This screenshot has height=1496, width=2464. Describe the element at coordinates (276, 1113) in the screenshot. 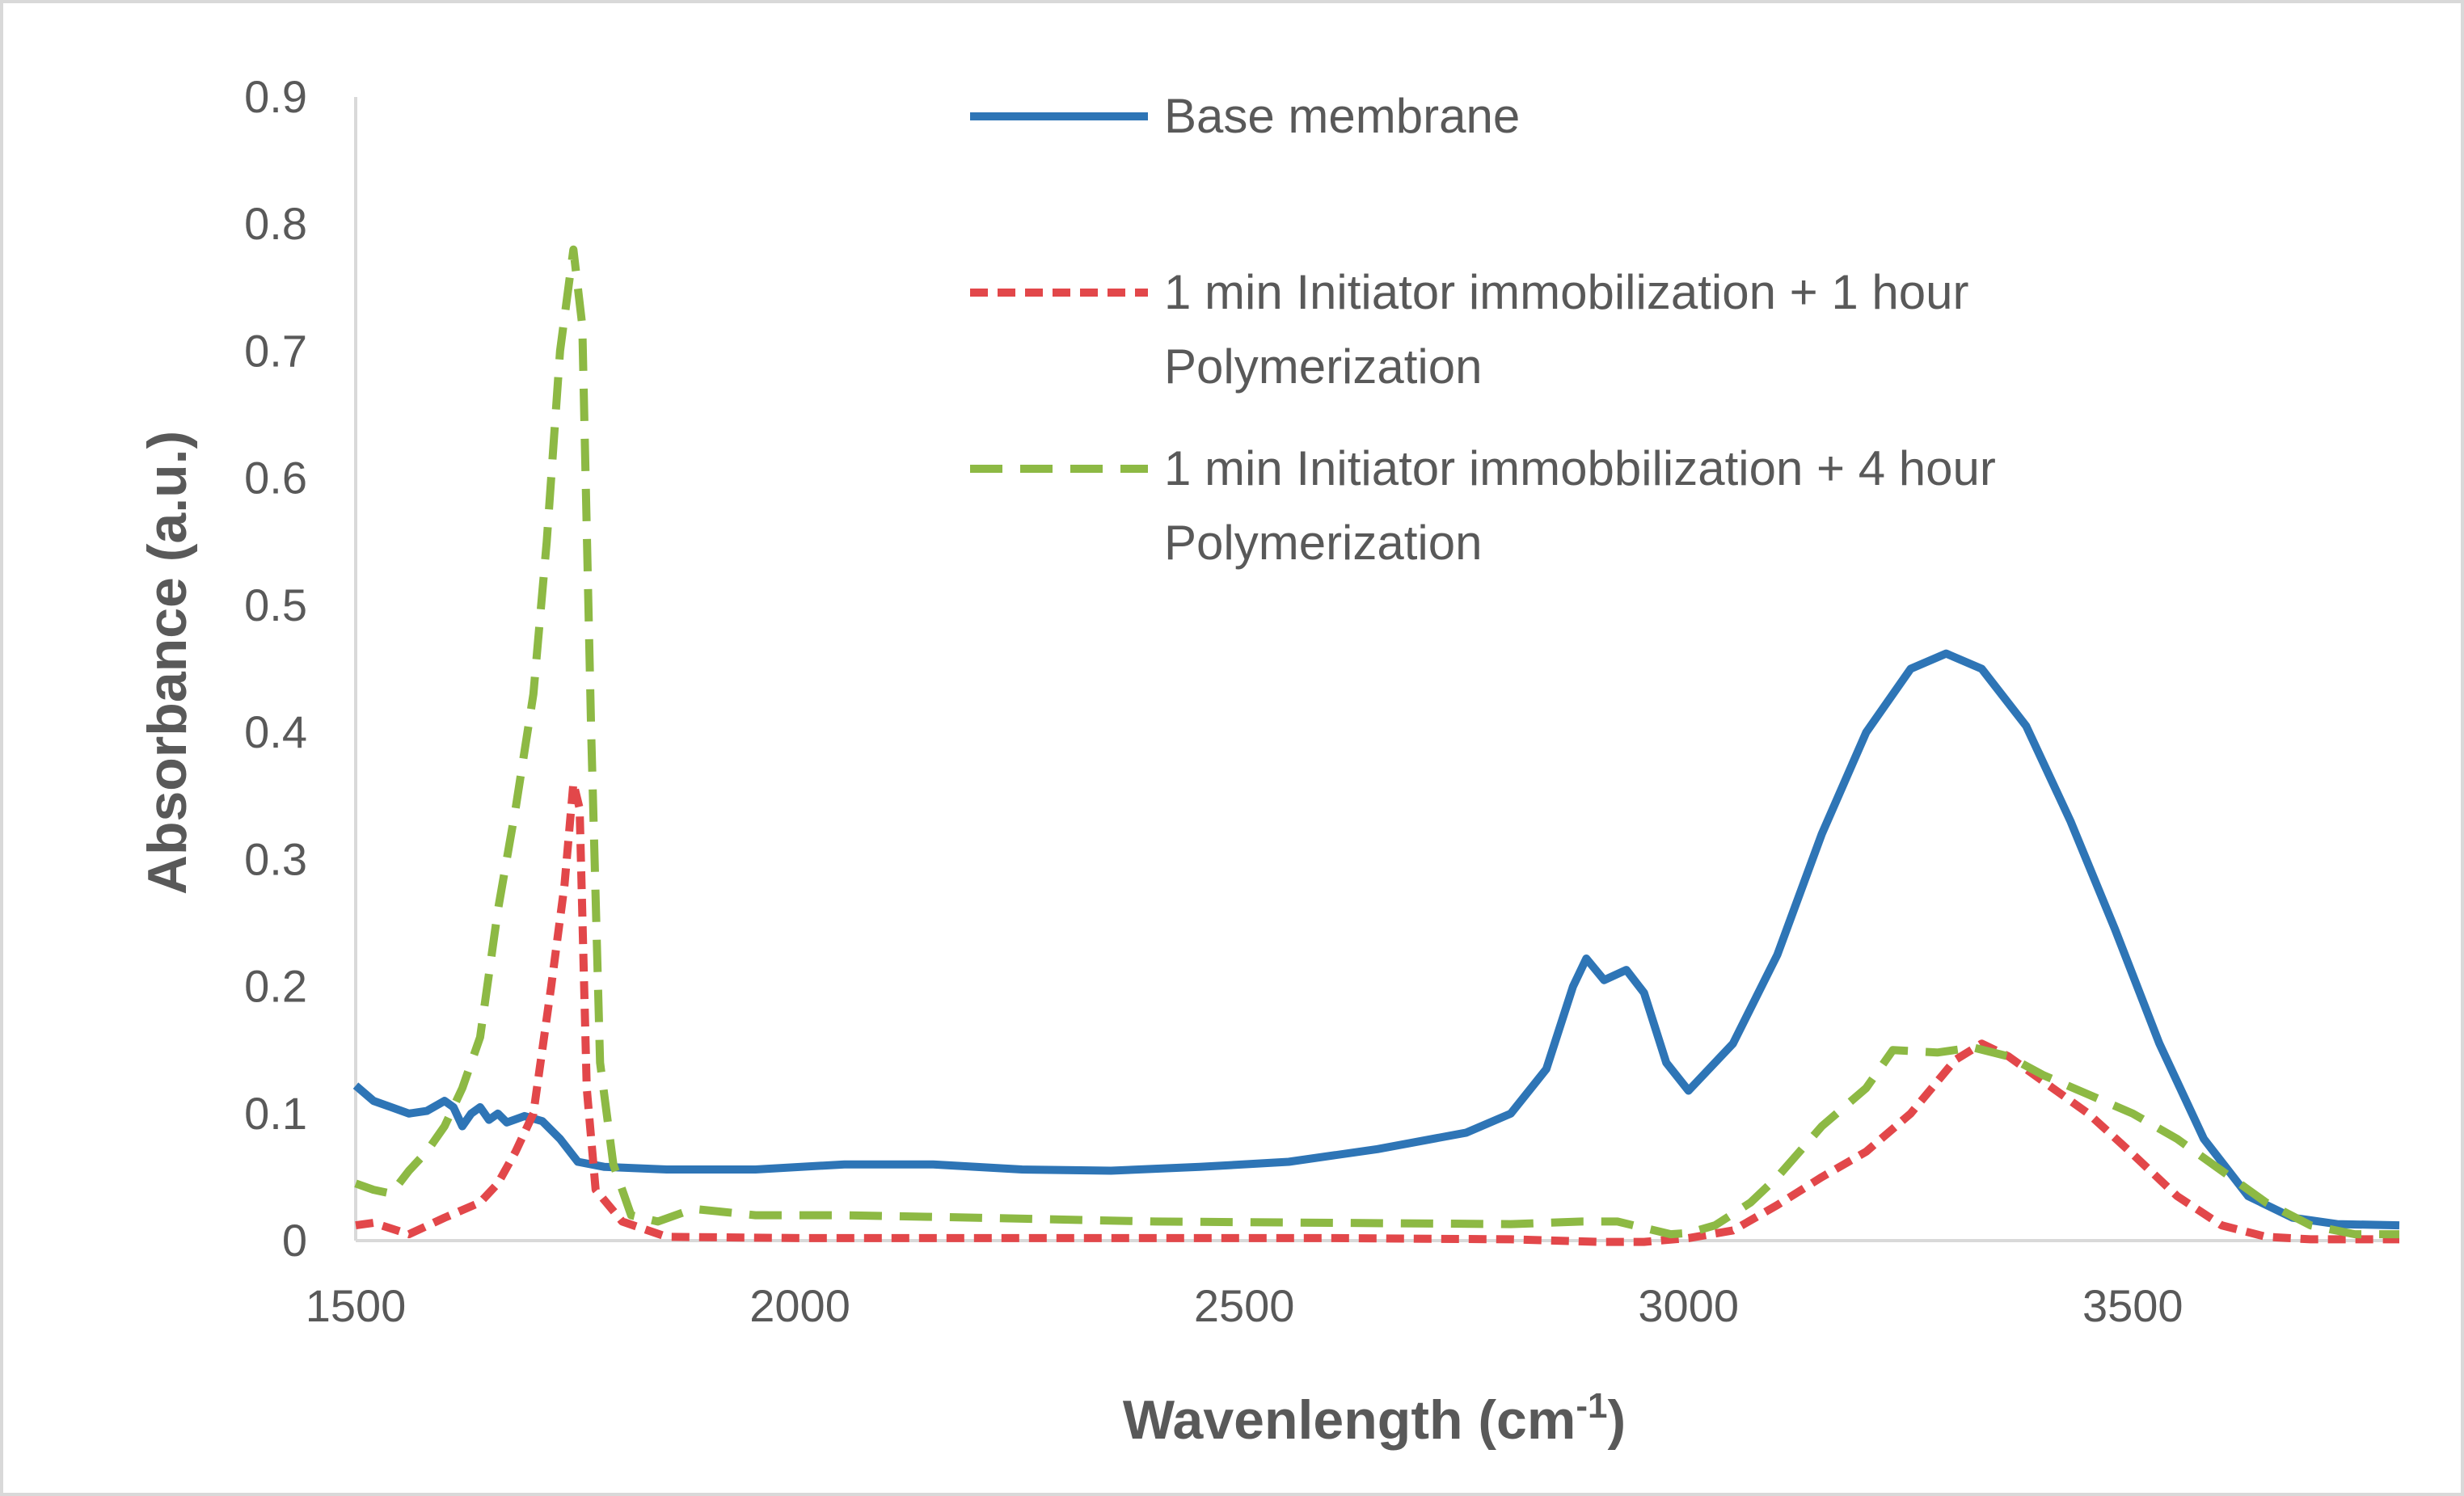

I see `y-tick-label: 0.1` at that location.